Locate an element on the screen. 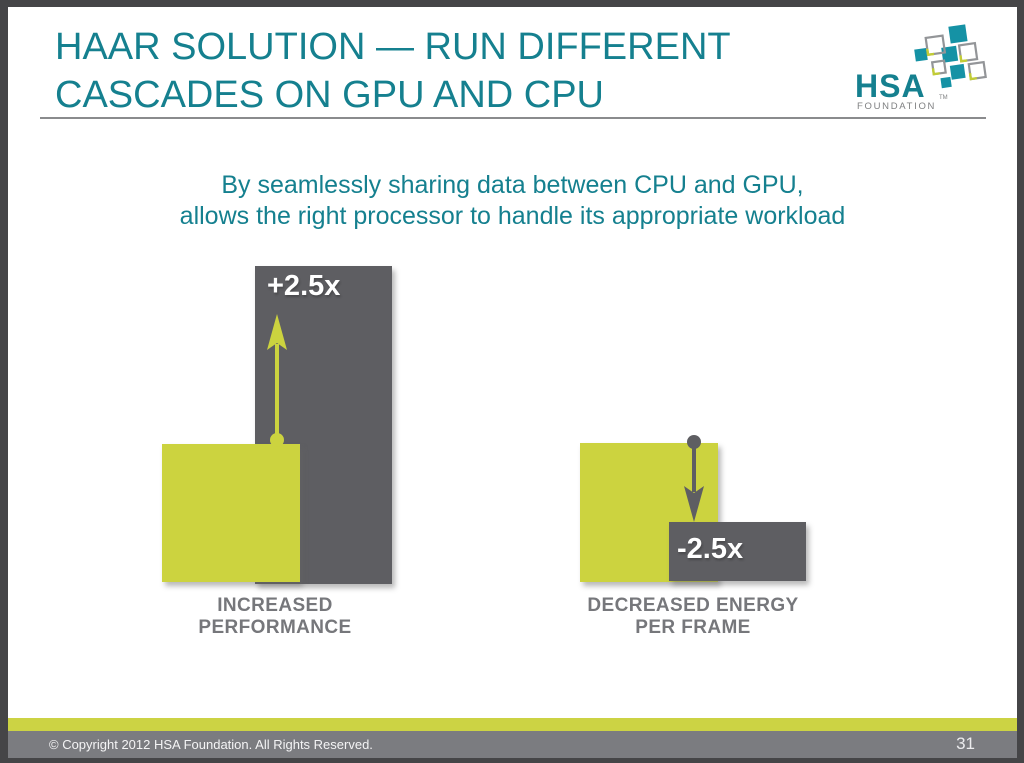 This screenshot has width=1024, height=763. logo-wordmark: HSA is located at coordinates (890, 86).